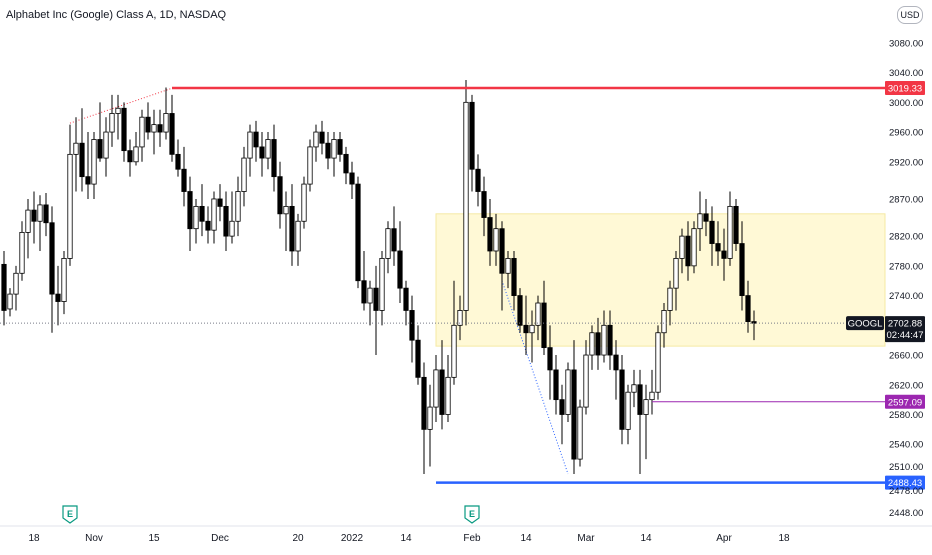 This screenshot has width=932, height=555. I want to click on y-tick-label: 2660.00, so click(906, 356).